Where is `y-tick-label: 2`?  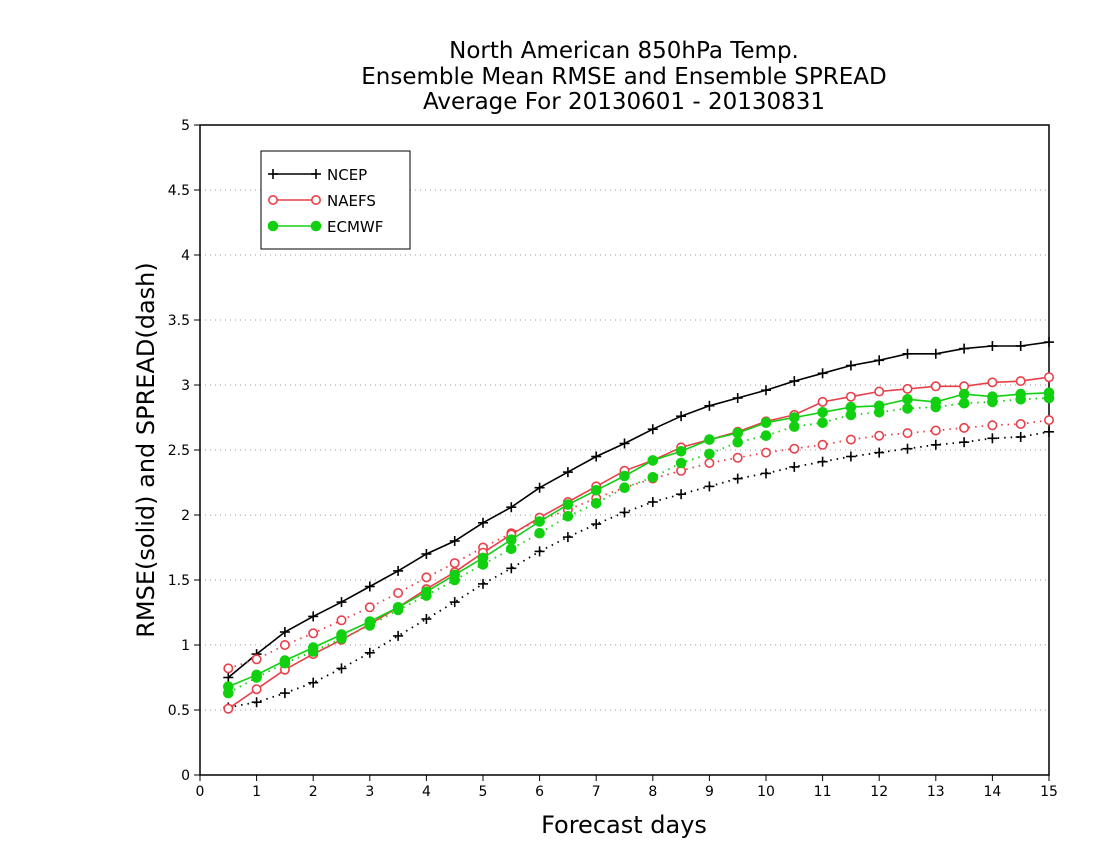 y-tick-label: 2 is located at coordinates (185, 516).